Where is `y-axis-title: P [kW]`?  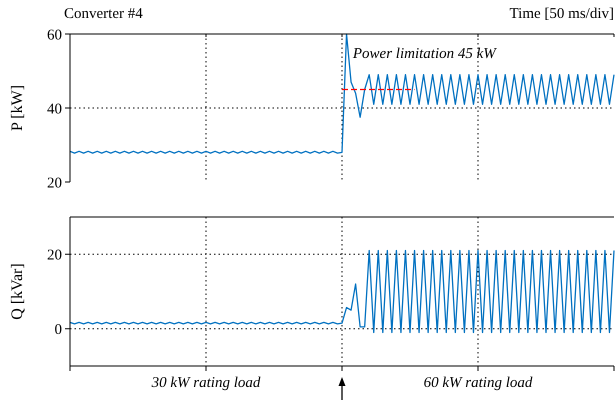 y-axis-title: P [kW] is located at coordinates (17, 108).